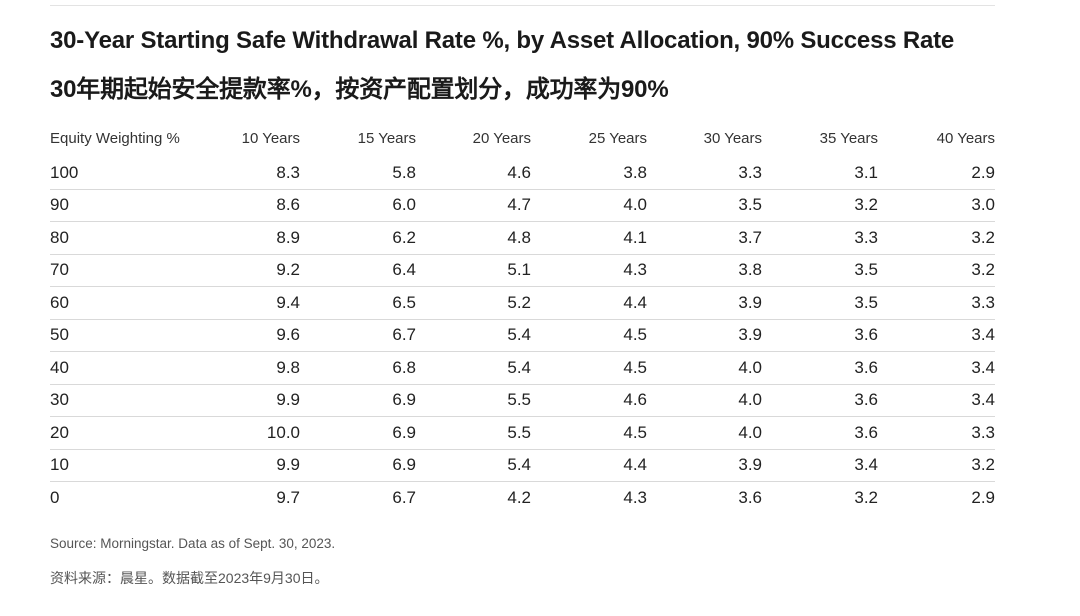  Describe the element at coordinates (404, 172) in the screenshot. I see `table-cell-rate: 5.8` at that location.